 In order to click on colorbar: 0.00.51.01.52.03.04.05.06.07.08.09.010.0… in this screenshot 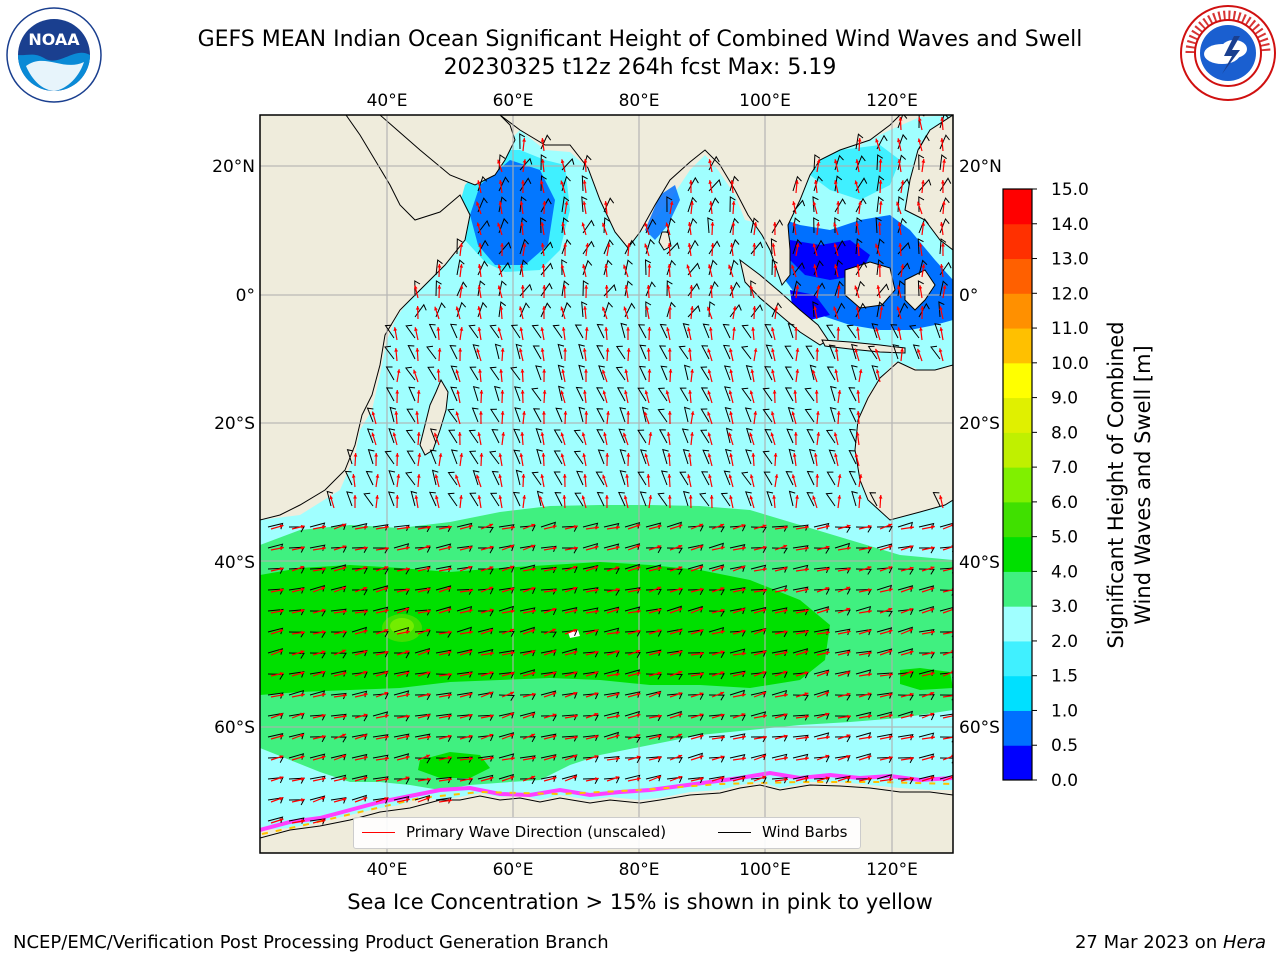, I will do `click(1045, 485)`.